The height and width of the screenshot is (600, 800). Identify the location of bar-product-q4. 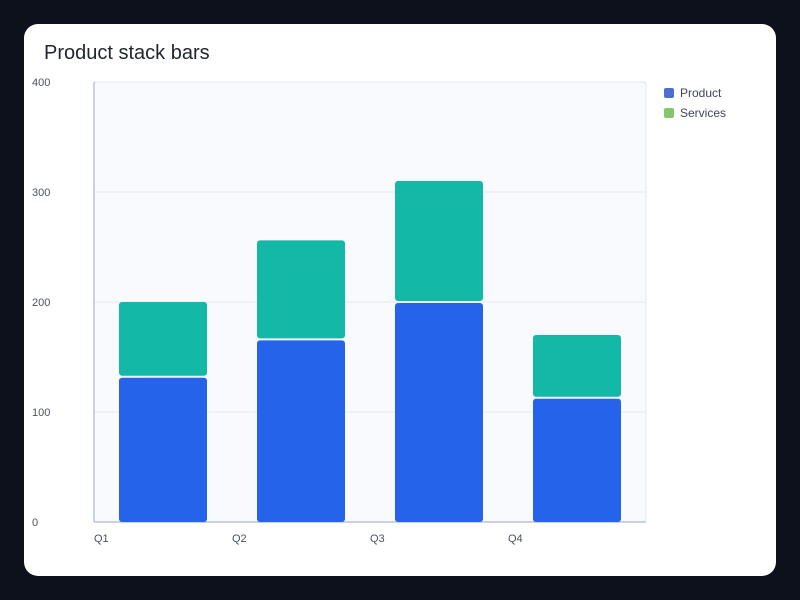
(577, 460).